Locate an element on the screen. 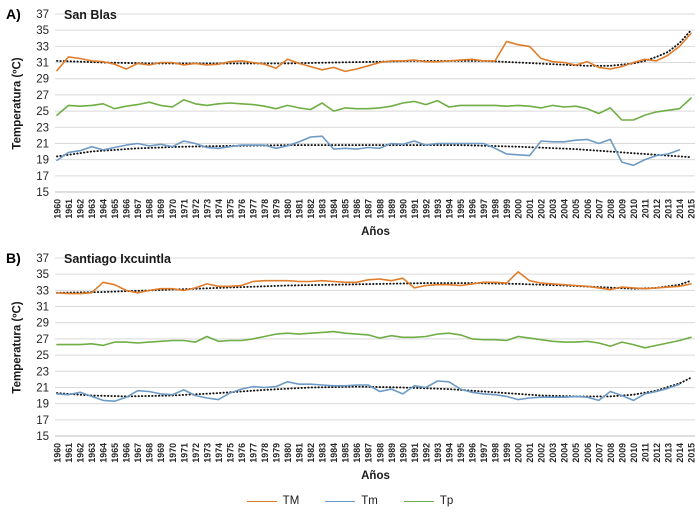 This screenshot has width=700, height=516. x-tick-label: 1970 is located at coordinates (173, 209).